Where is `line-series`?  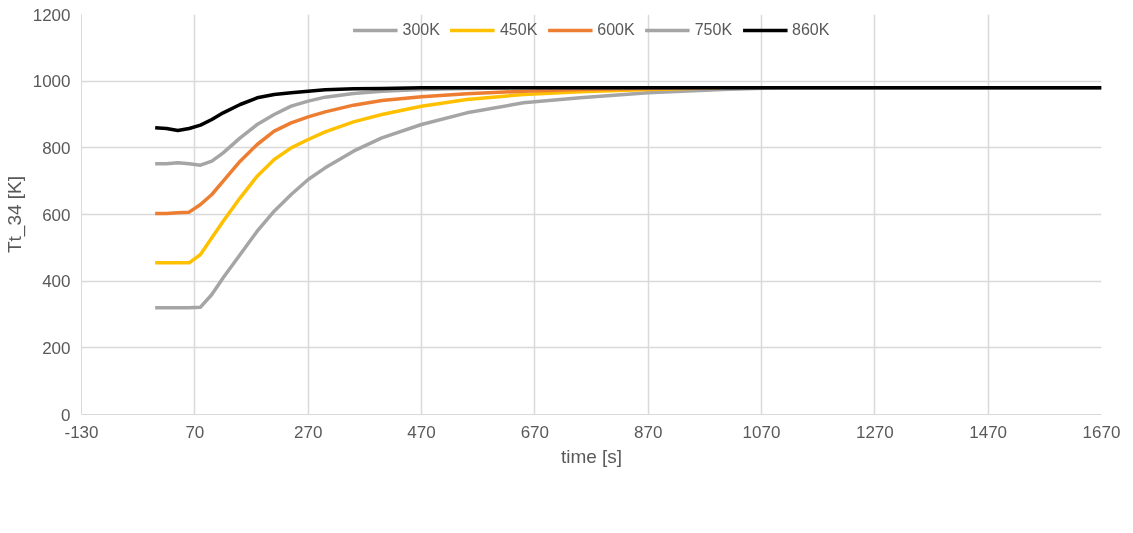
line-series is located at coordinates (627, 109).